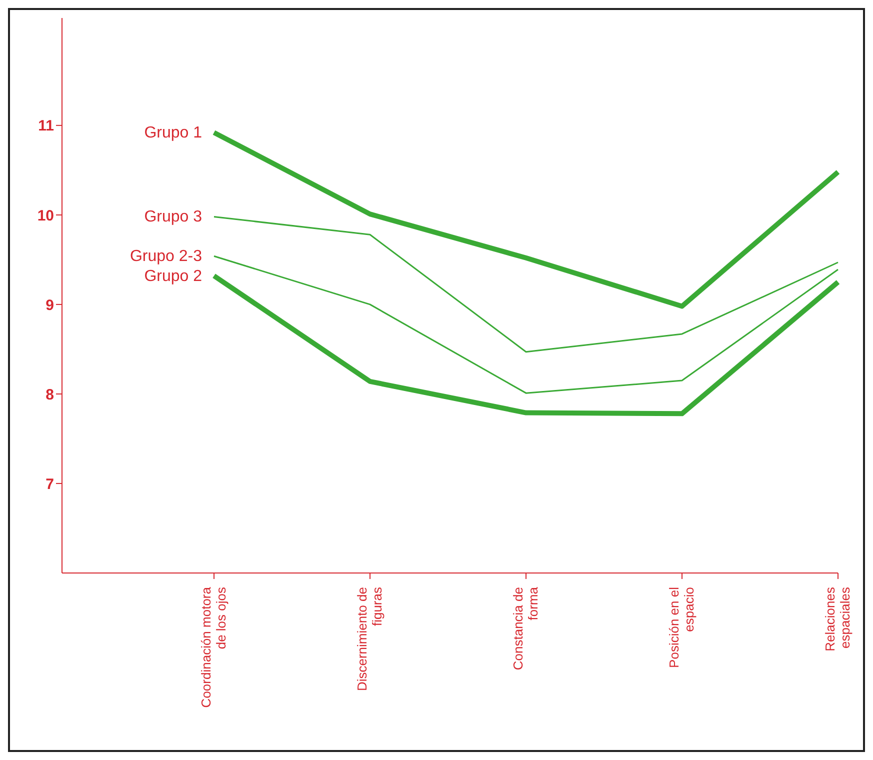 This screenshot has width=873, height=760. Describe the element at coordinates (525, 628) in the screenshot. I see `x-tick-label: Constancia de forma` at that location.